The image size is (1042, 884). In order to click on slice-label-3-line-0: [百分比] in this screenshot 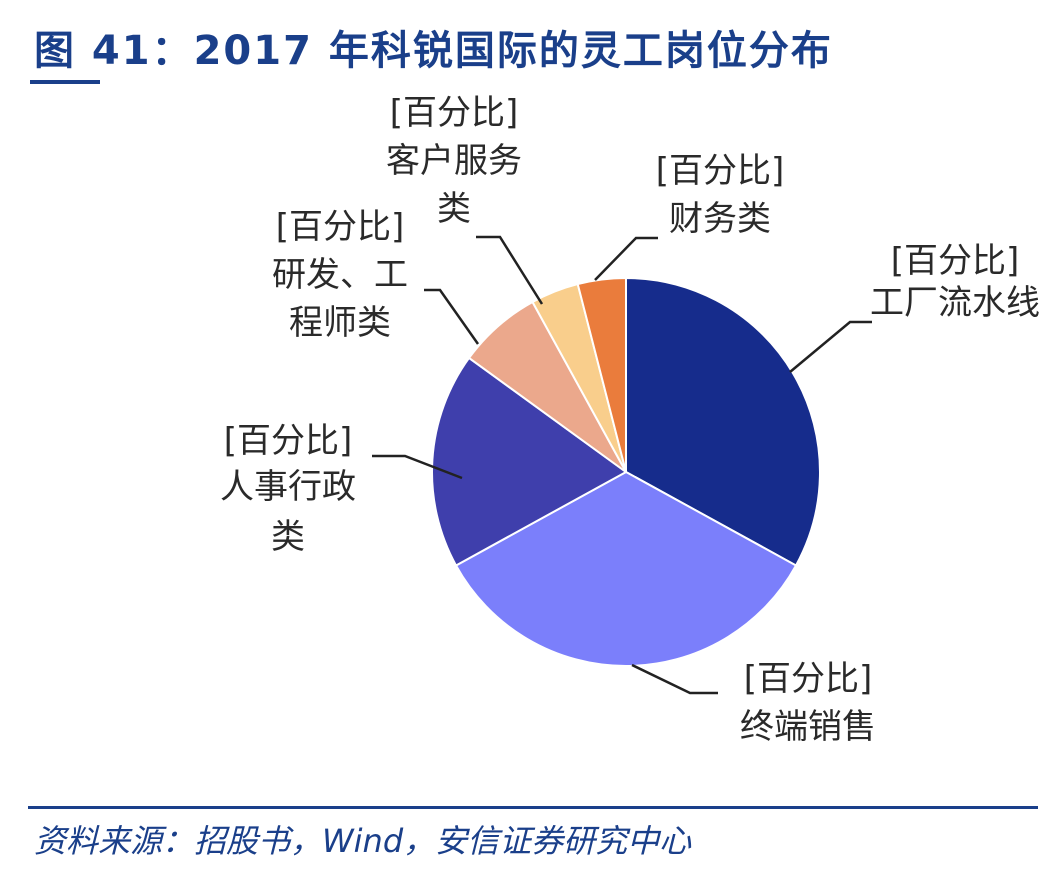, I will do `click(340, 227)`.